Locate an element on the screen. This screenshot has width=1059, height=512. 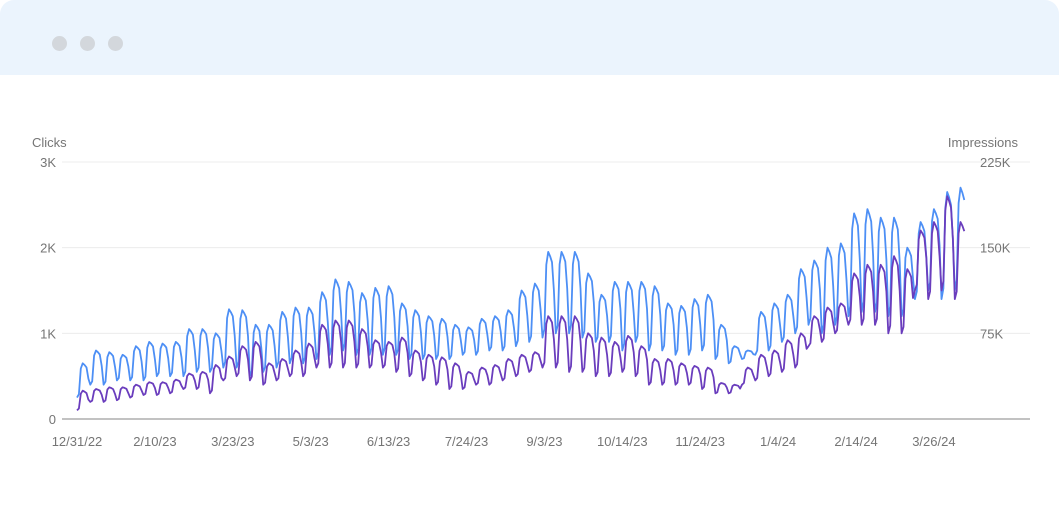
x-axis-tick: 1/4/24 is located at coordinates (778, 441).